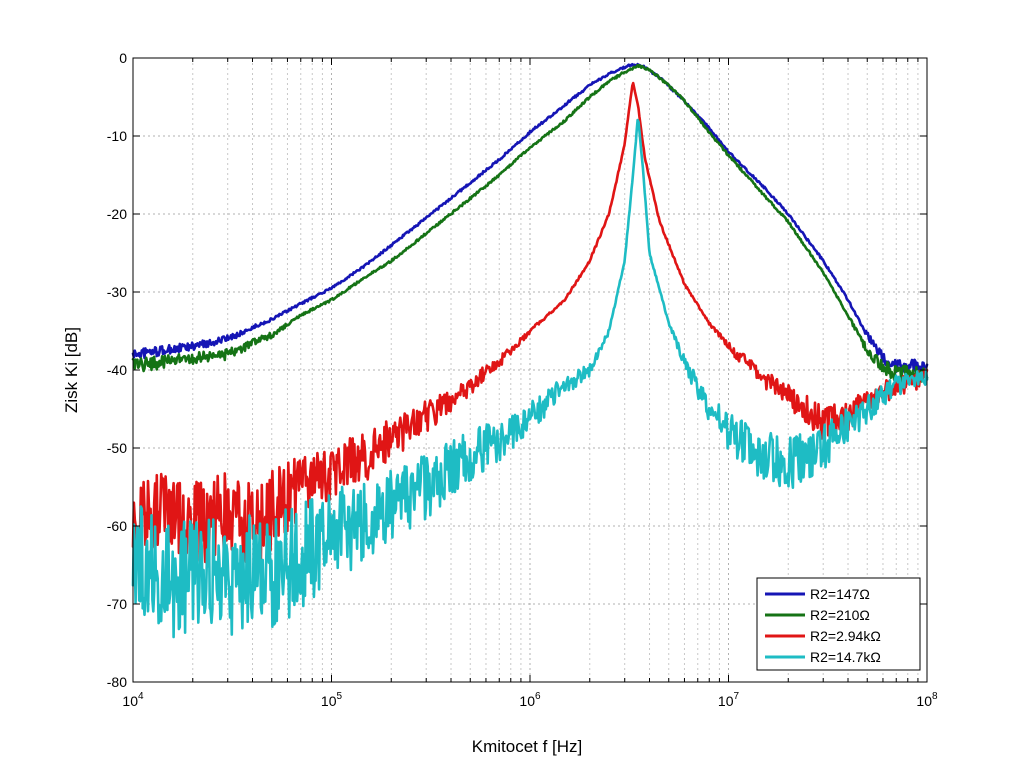 The width and height of the screenshot is (1024, 767). Describe the element at coordinates (117, 604) in the screenshot. I see `y-tick-label: -70` at that location.